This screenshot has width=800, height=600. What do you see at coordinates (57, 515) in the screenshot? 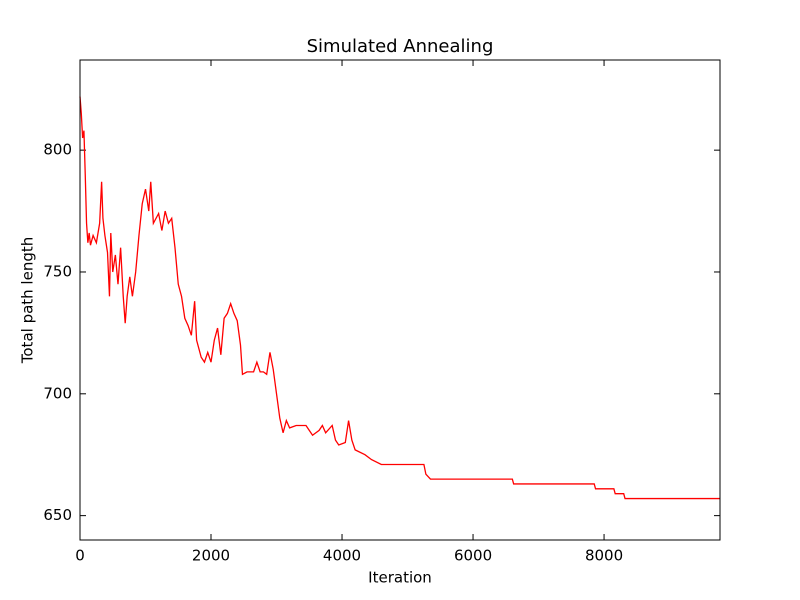
I see `y-tick-label: 650` at bounding box center [57, 515].